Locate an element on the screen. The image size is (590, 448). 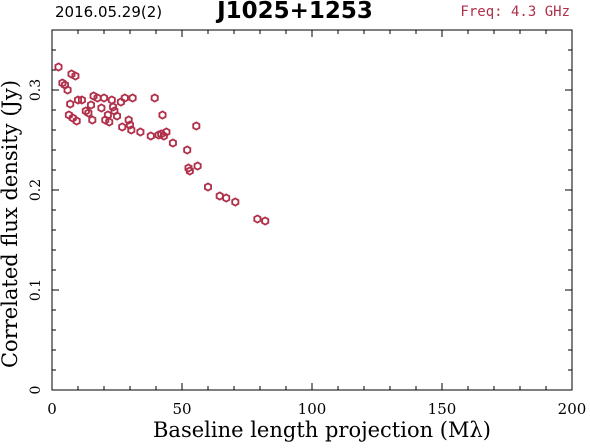
x-tick-label: 100 is located at coordinates (312, 409).